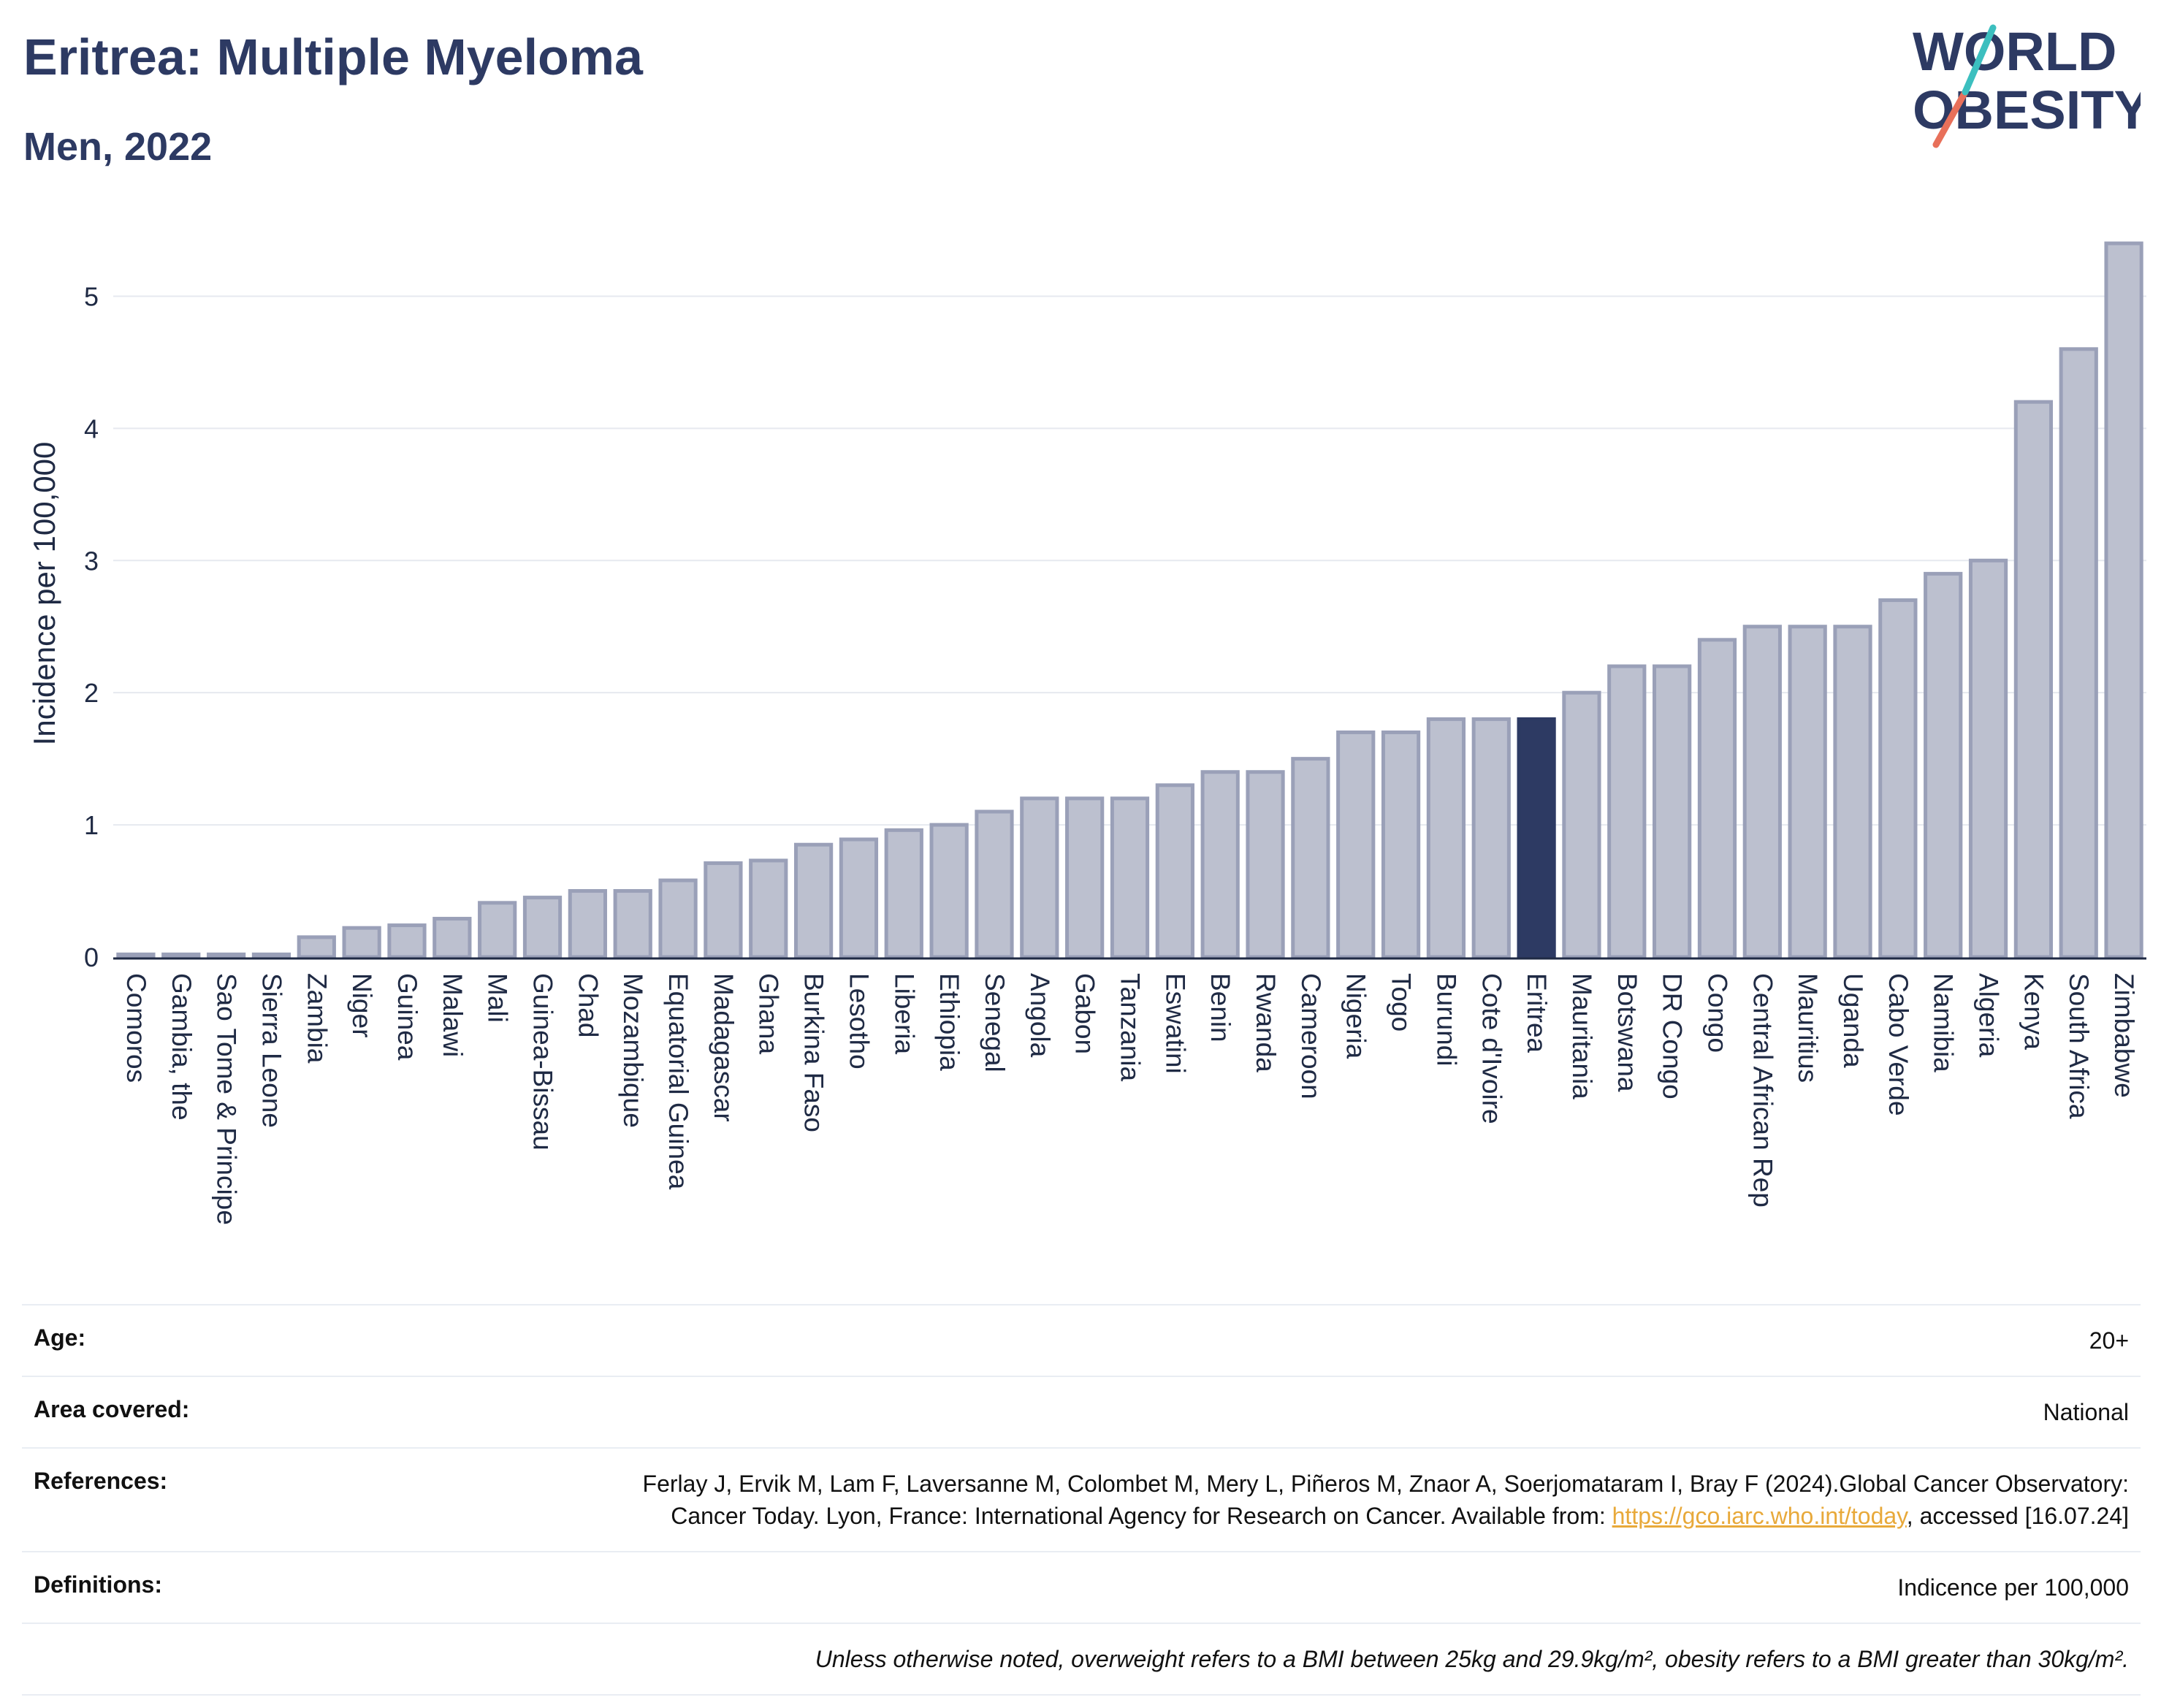 This screenshot has height=1708, width=2161. Describe the element at coordinates (2079, 1046) in the screenshot. I see `x-tick-label: South Africa` at that location.